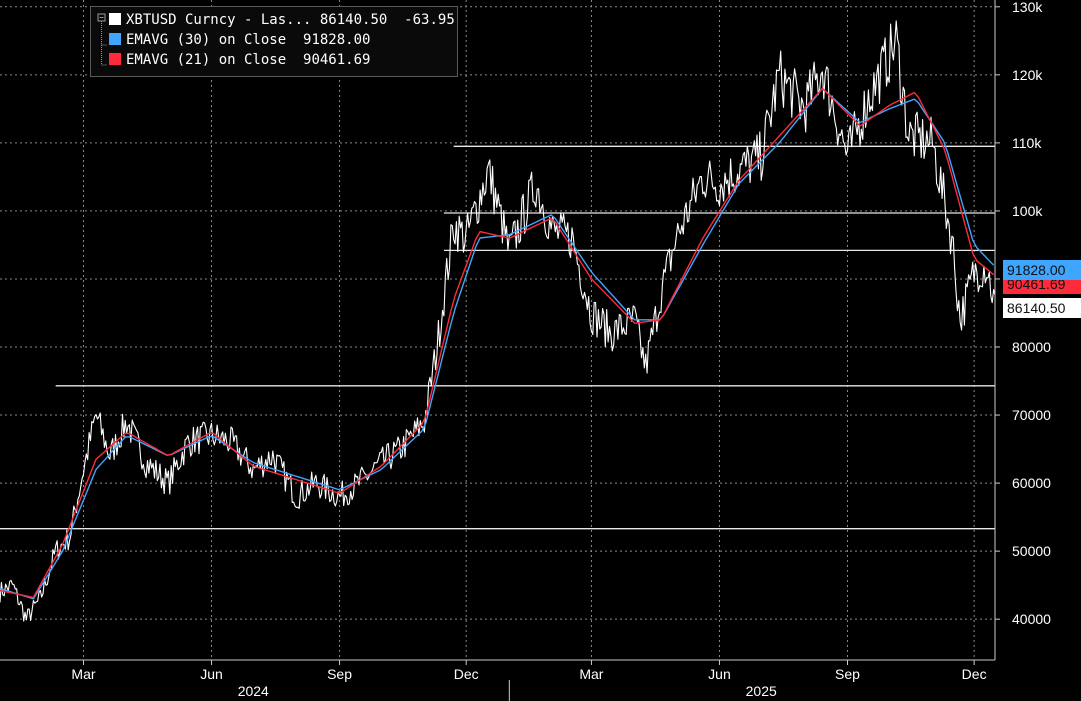  I want to click on y-tick-label: 100k, so click(1027, 211).